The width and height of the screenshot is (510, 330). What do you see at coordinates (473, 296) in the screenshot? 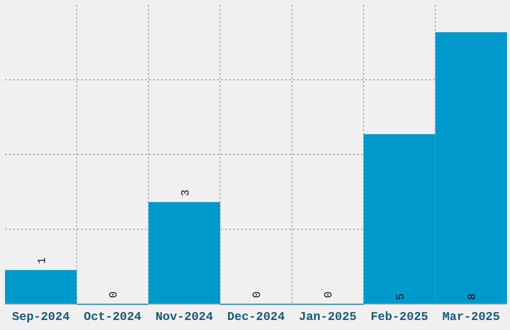
I see `data-label: 8` at bounding box center [473, 296].